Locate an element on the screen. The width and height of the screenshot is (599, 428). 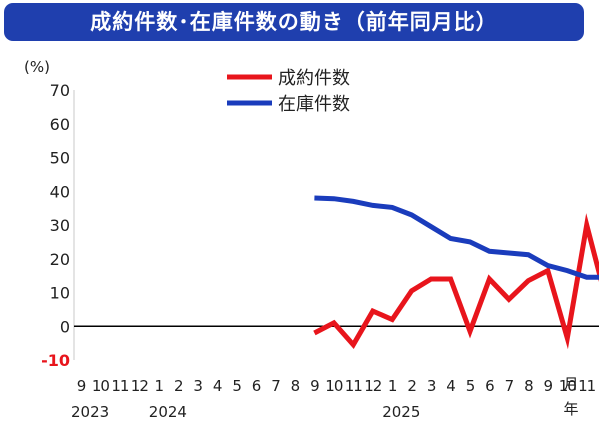
legend-label: 成約件数 is located at coordinates (314, 78).